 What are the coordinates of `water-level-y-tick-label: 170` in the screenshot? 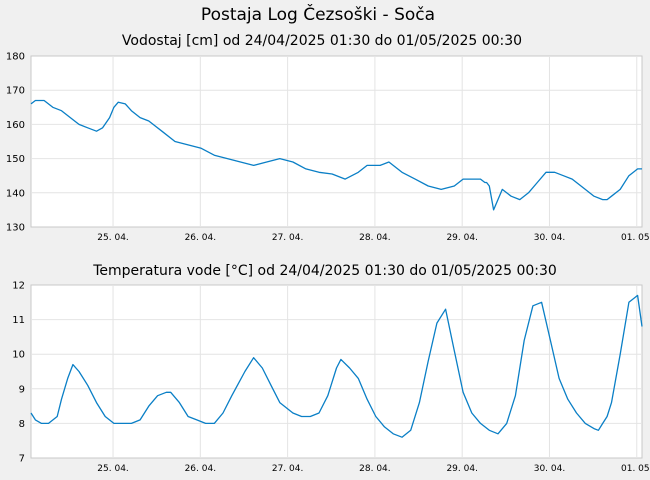 It's located at (15, 91).